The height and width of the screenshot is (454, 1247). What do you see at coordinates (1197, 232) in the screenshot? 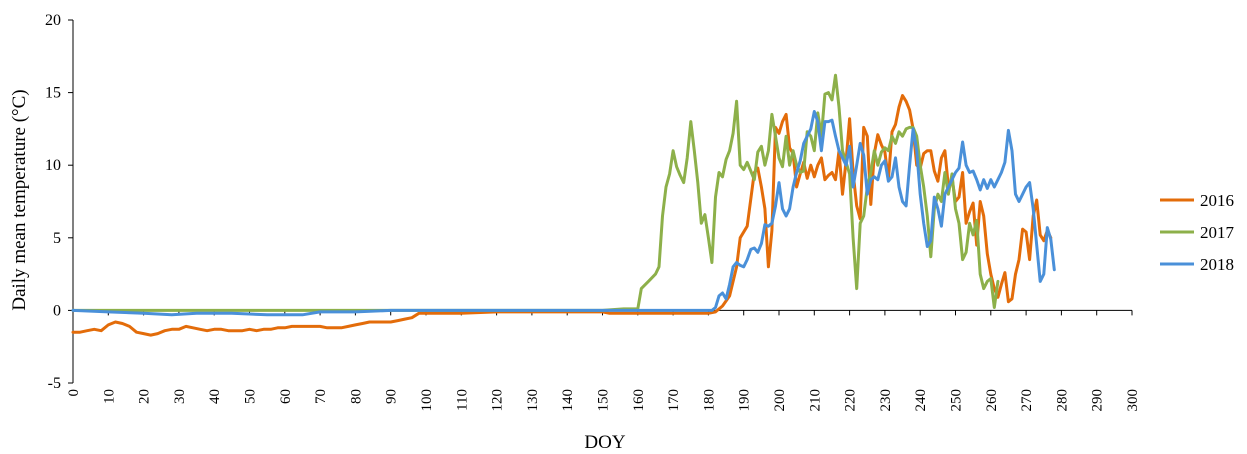
I see `legend: 2016 2017 2018` at bounding box center [1197, 232].